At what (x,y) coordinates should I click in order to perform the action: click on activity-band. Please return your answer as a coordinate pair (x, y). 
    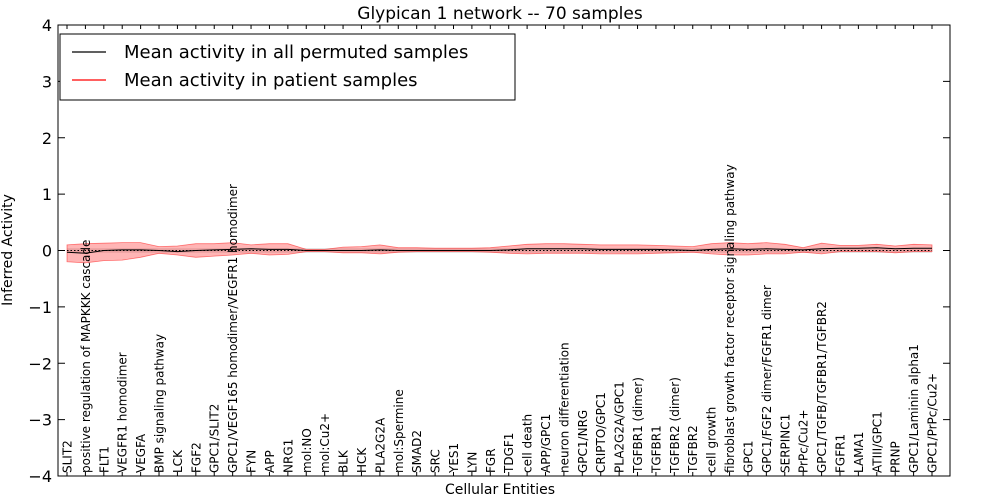
    Looking at the image, I should click on (499, 253).